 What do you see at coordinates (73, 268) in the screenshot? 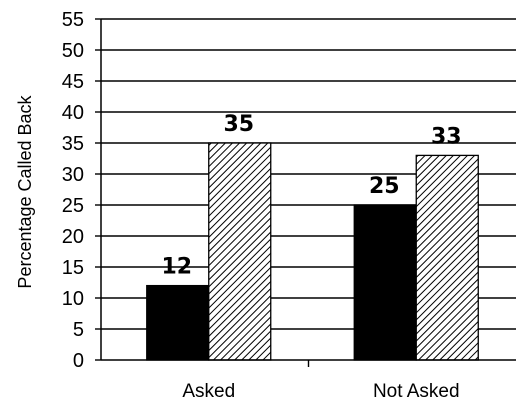
I see `y-tick-label: 15` at bounding box center [73, 268].